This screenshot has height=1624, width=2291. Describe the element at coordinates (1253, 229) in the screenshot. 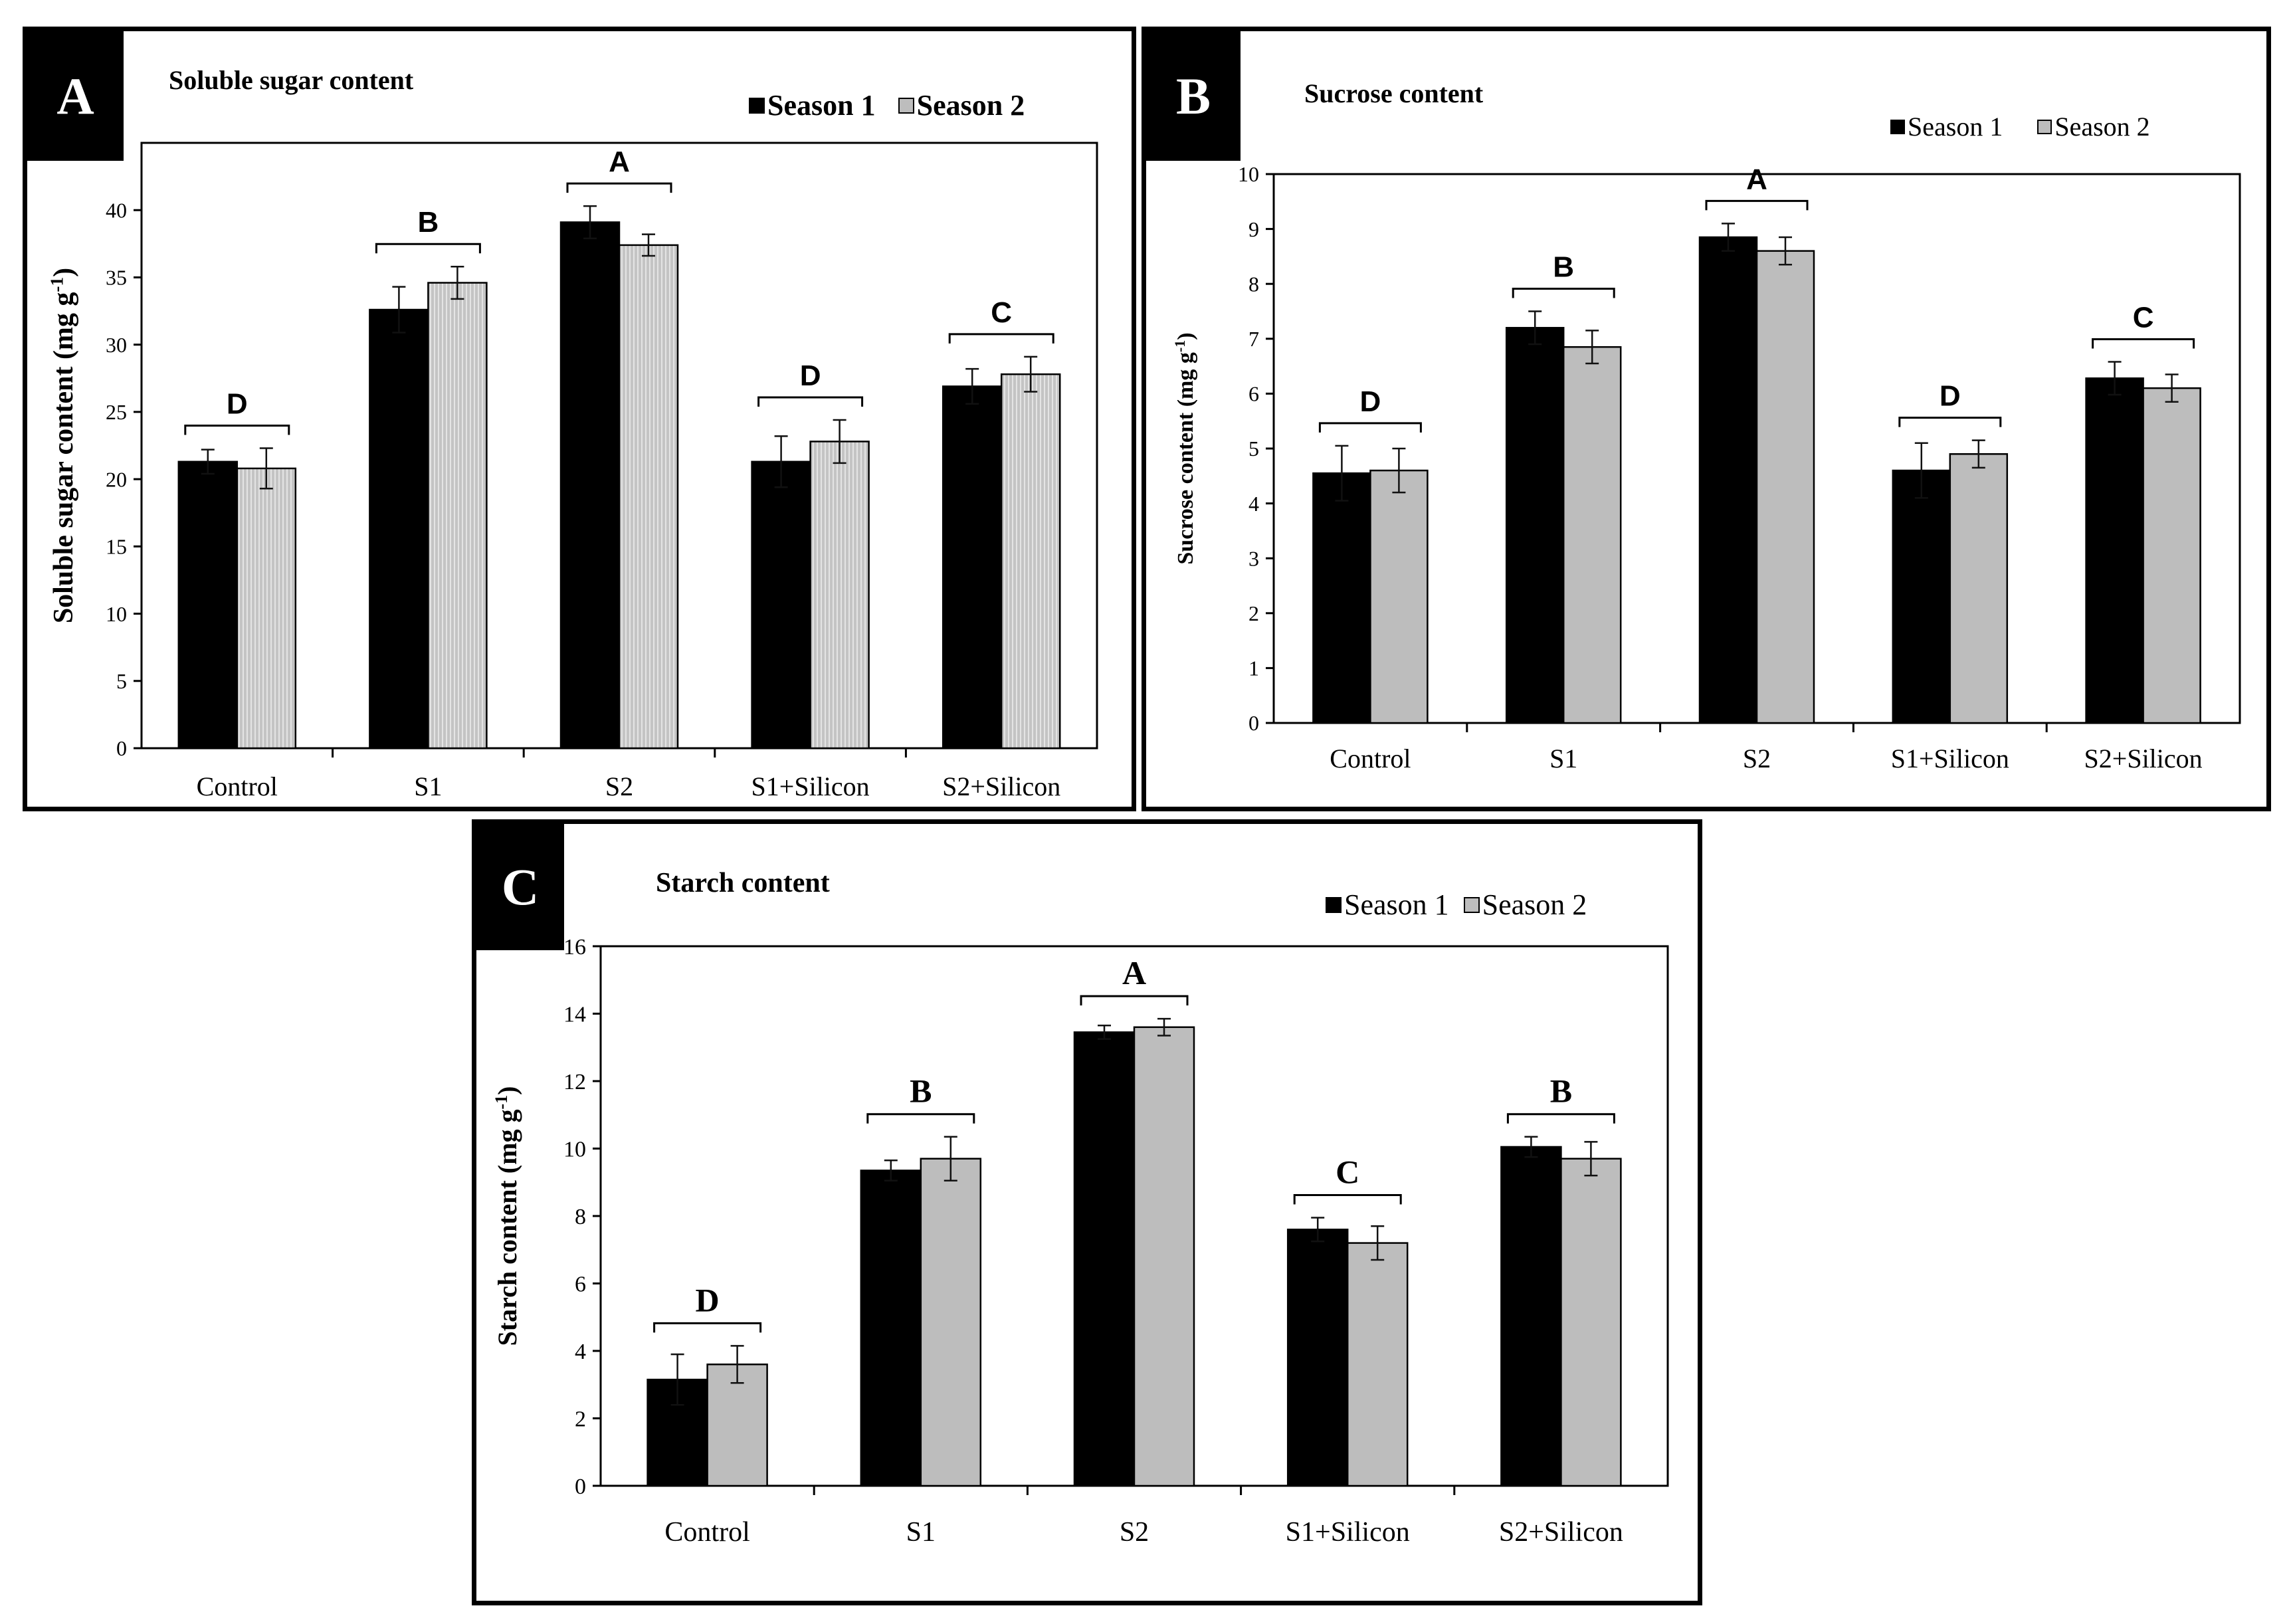

I see `y-tick-label: 9` at that location.